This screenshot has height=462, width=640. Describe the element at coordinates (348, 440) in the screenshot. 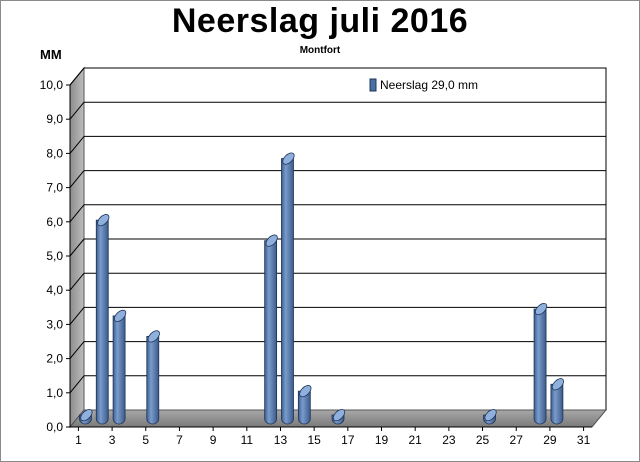

I see `x-tick-label: 17` at that location.